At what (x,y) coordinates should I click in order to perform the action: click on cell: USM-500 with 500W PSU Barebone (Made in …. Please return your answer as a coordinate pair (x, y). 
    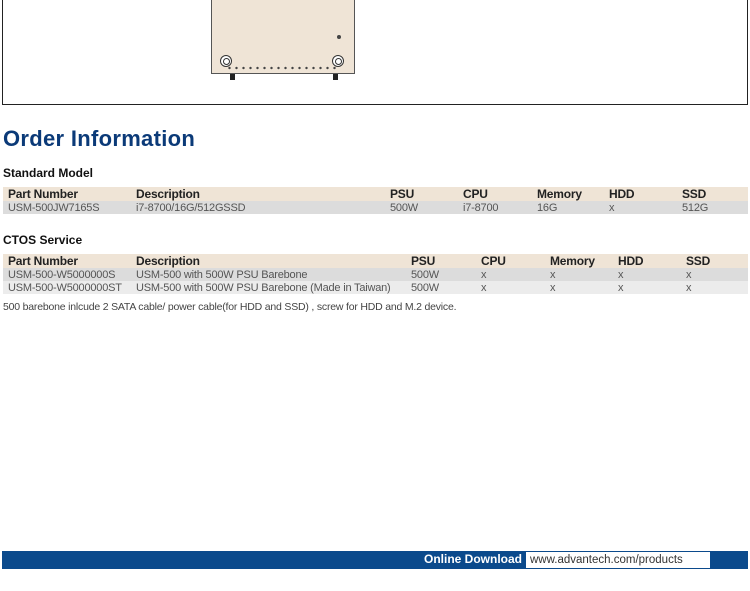
    Looking at the image, I should click on (268, 287).